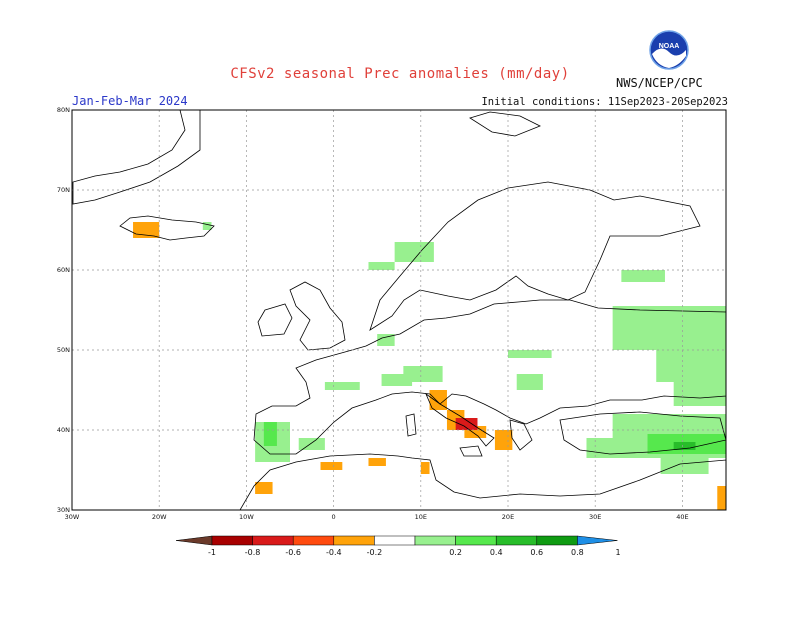  I want to click on coastline-scandinavia, so click(535, 256).